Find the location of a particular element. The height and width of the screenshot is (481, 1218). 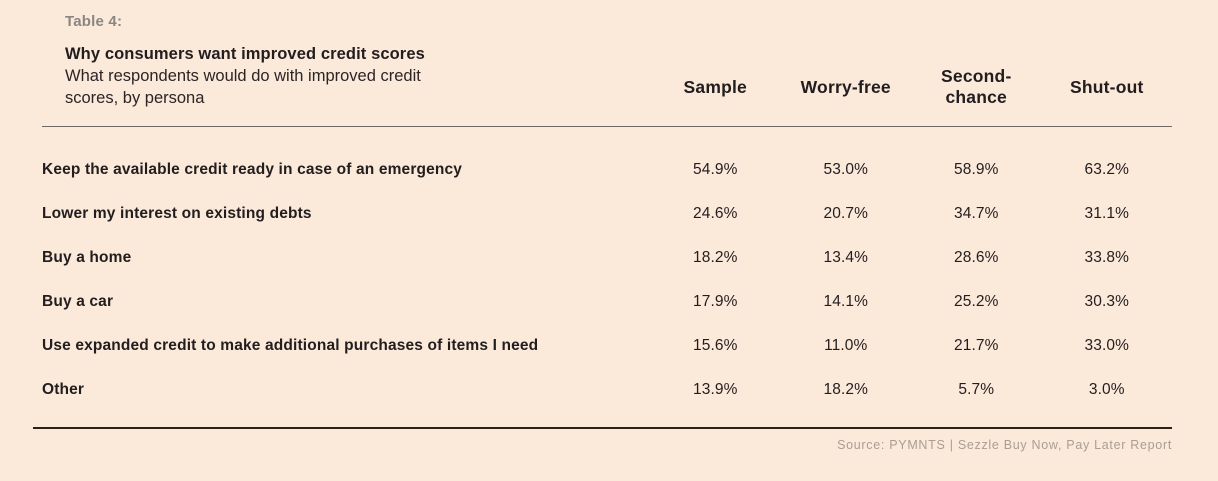

row-label: Buy a car is located at coordinates (78, 301).